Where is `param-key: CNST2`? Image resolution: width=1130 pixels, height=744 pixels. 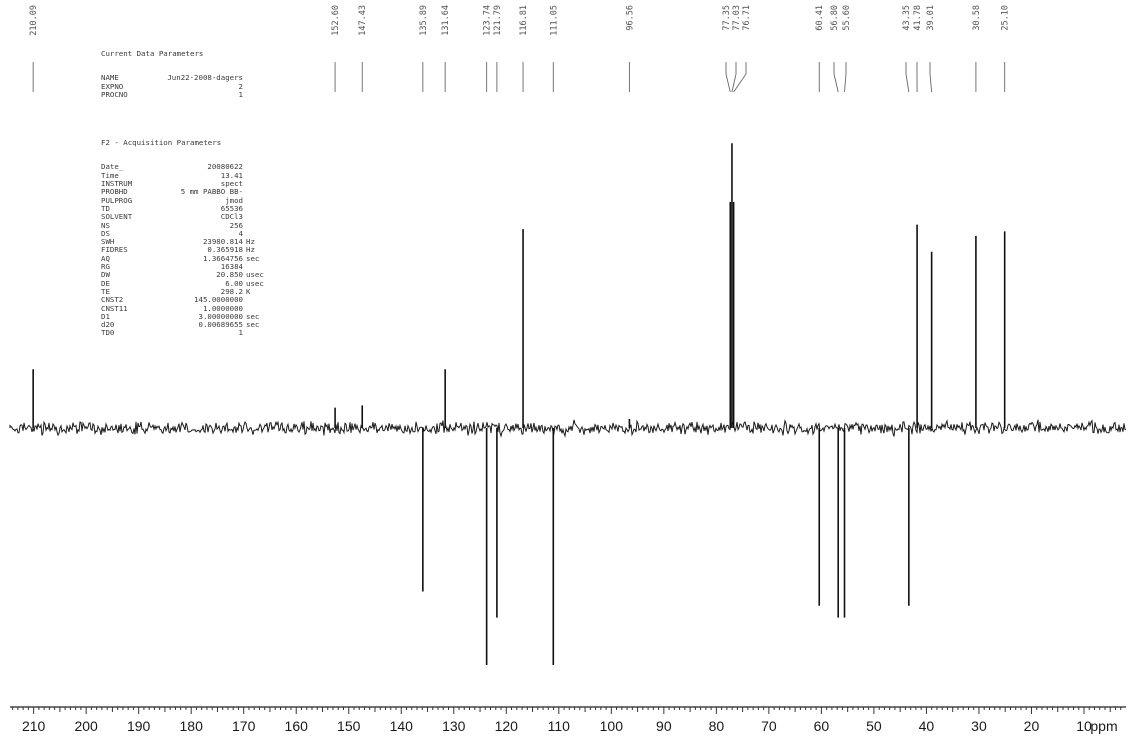 param-key: CNST2 is located at coordinates (112, 300).